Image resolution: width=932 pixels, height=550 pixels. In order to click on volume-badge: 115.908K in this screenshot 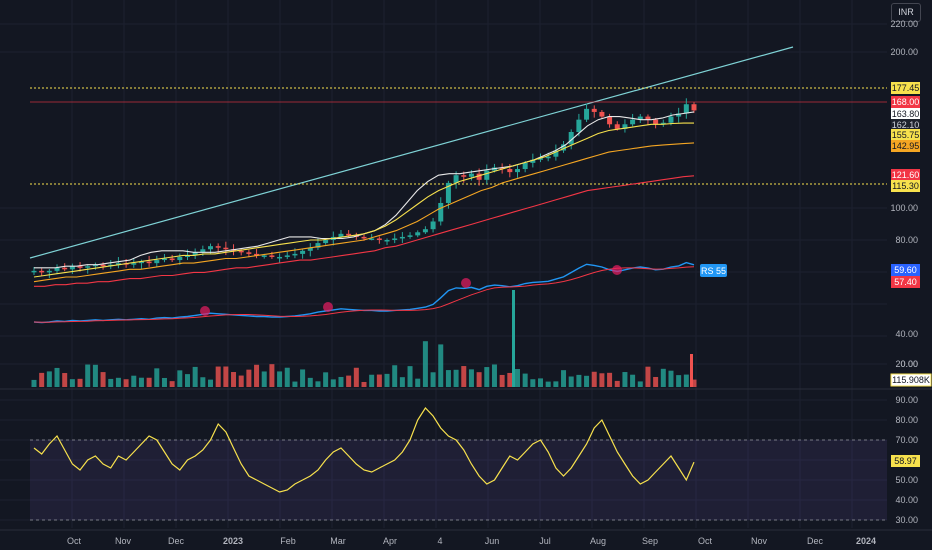, I will do `click(911, 380)`.